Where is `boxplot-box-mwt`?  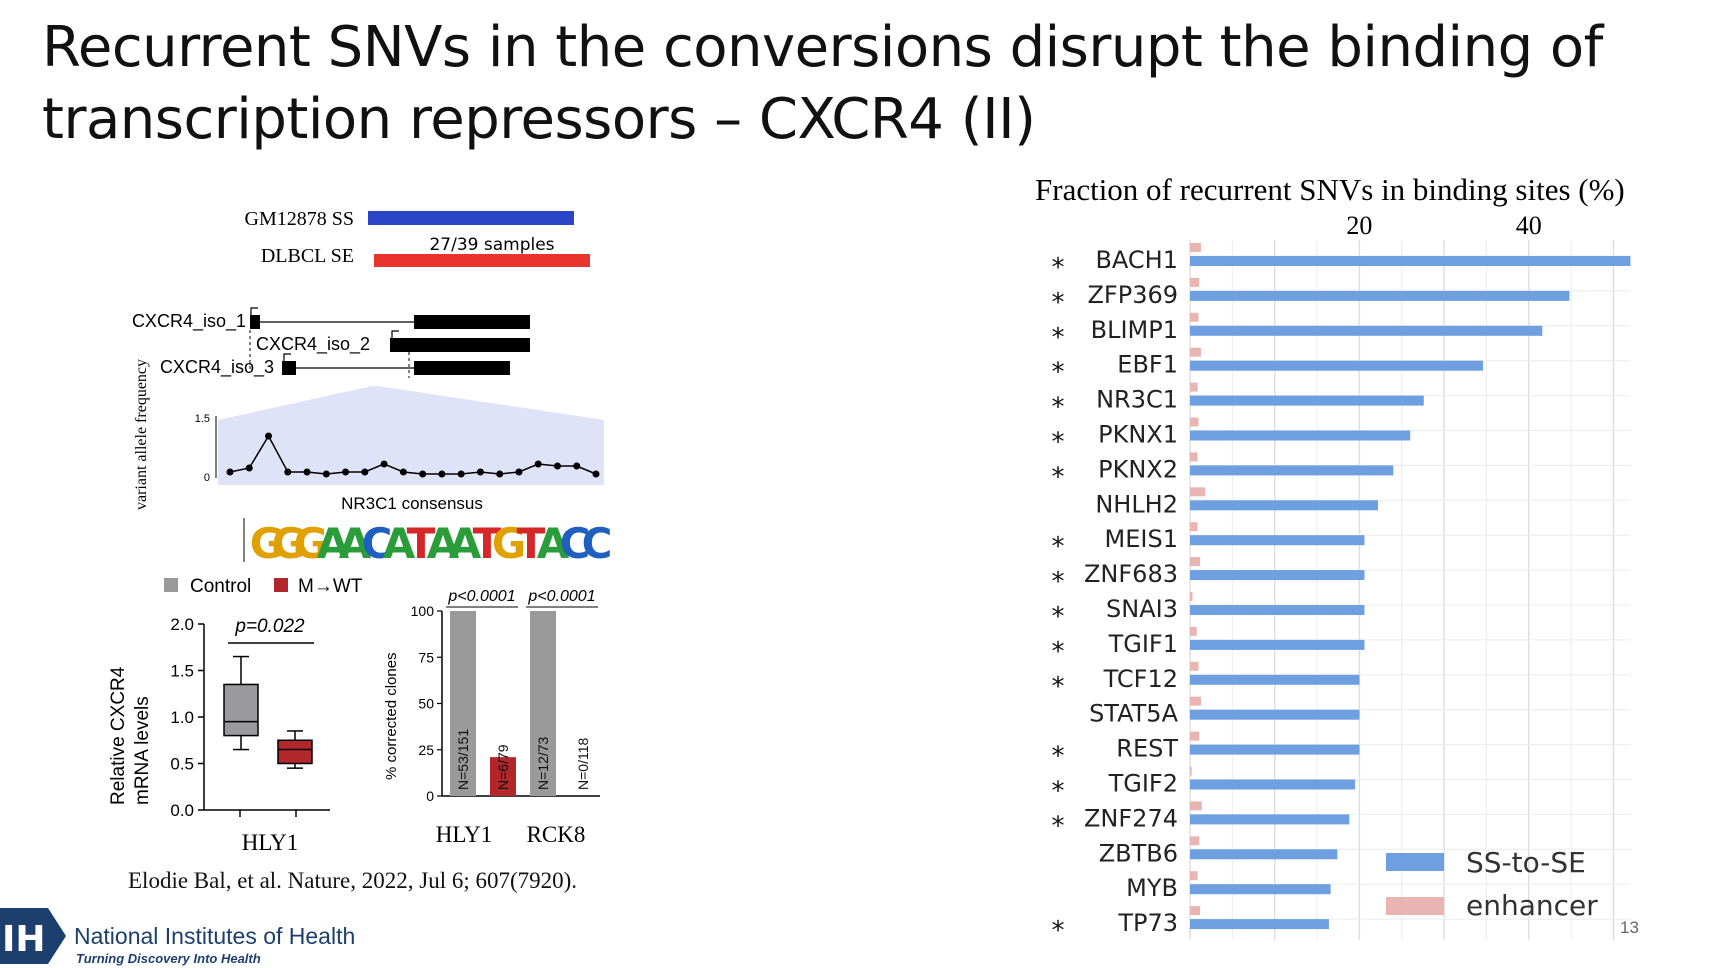 boxplot-box-mwt is located at coordinates (295, 749).